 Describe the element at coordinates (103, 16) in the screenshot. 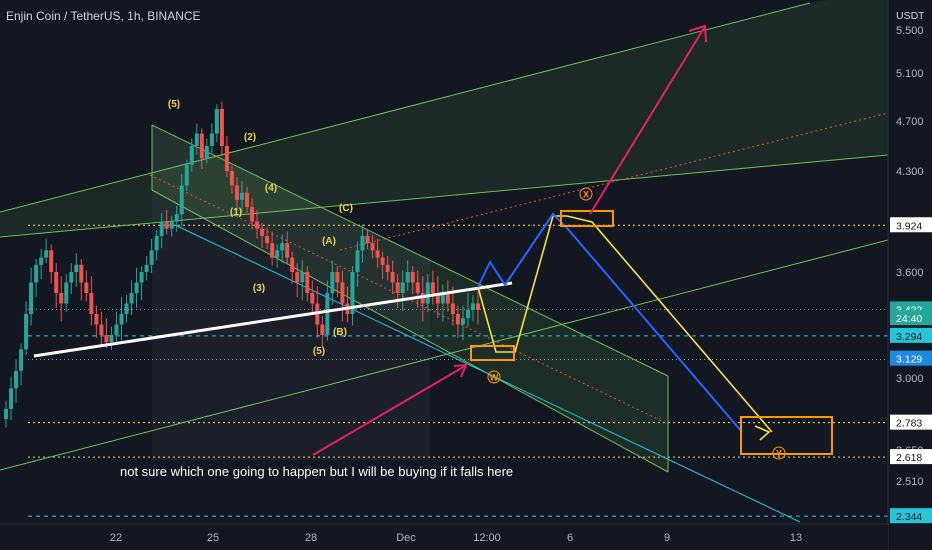

I see `symbol-title: Enjin Coin / TetherUS, 1h, BINANCE` at that location.